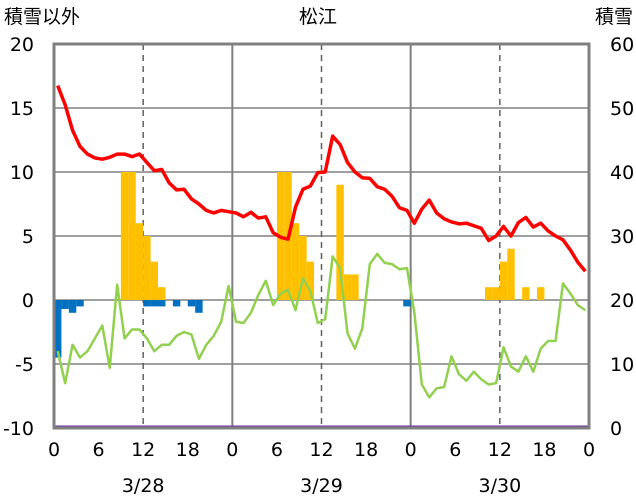 Image resolution: width=636 pixels, height=501 pixels. I want to click on y-left-tick-label: 0, so click(28, 301).